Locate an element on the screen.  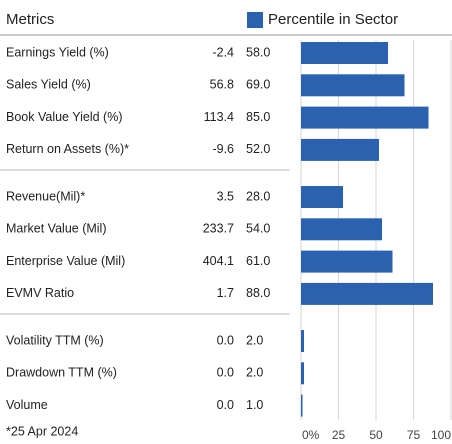
percentile-label: 54.0 is located at coordinates (258, 229).